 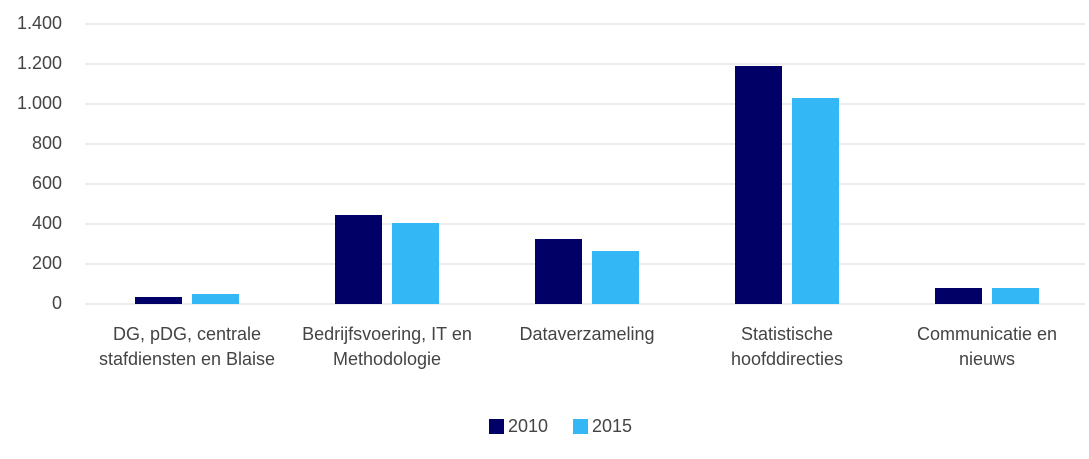 What do you see at coordinates (787, 346) in the screenshot?
I see `x-tick-label: Statistische hoofddirecties` at bounding box center [787, 346].